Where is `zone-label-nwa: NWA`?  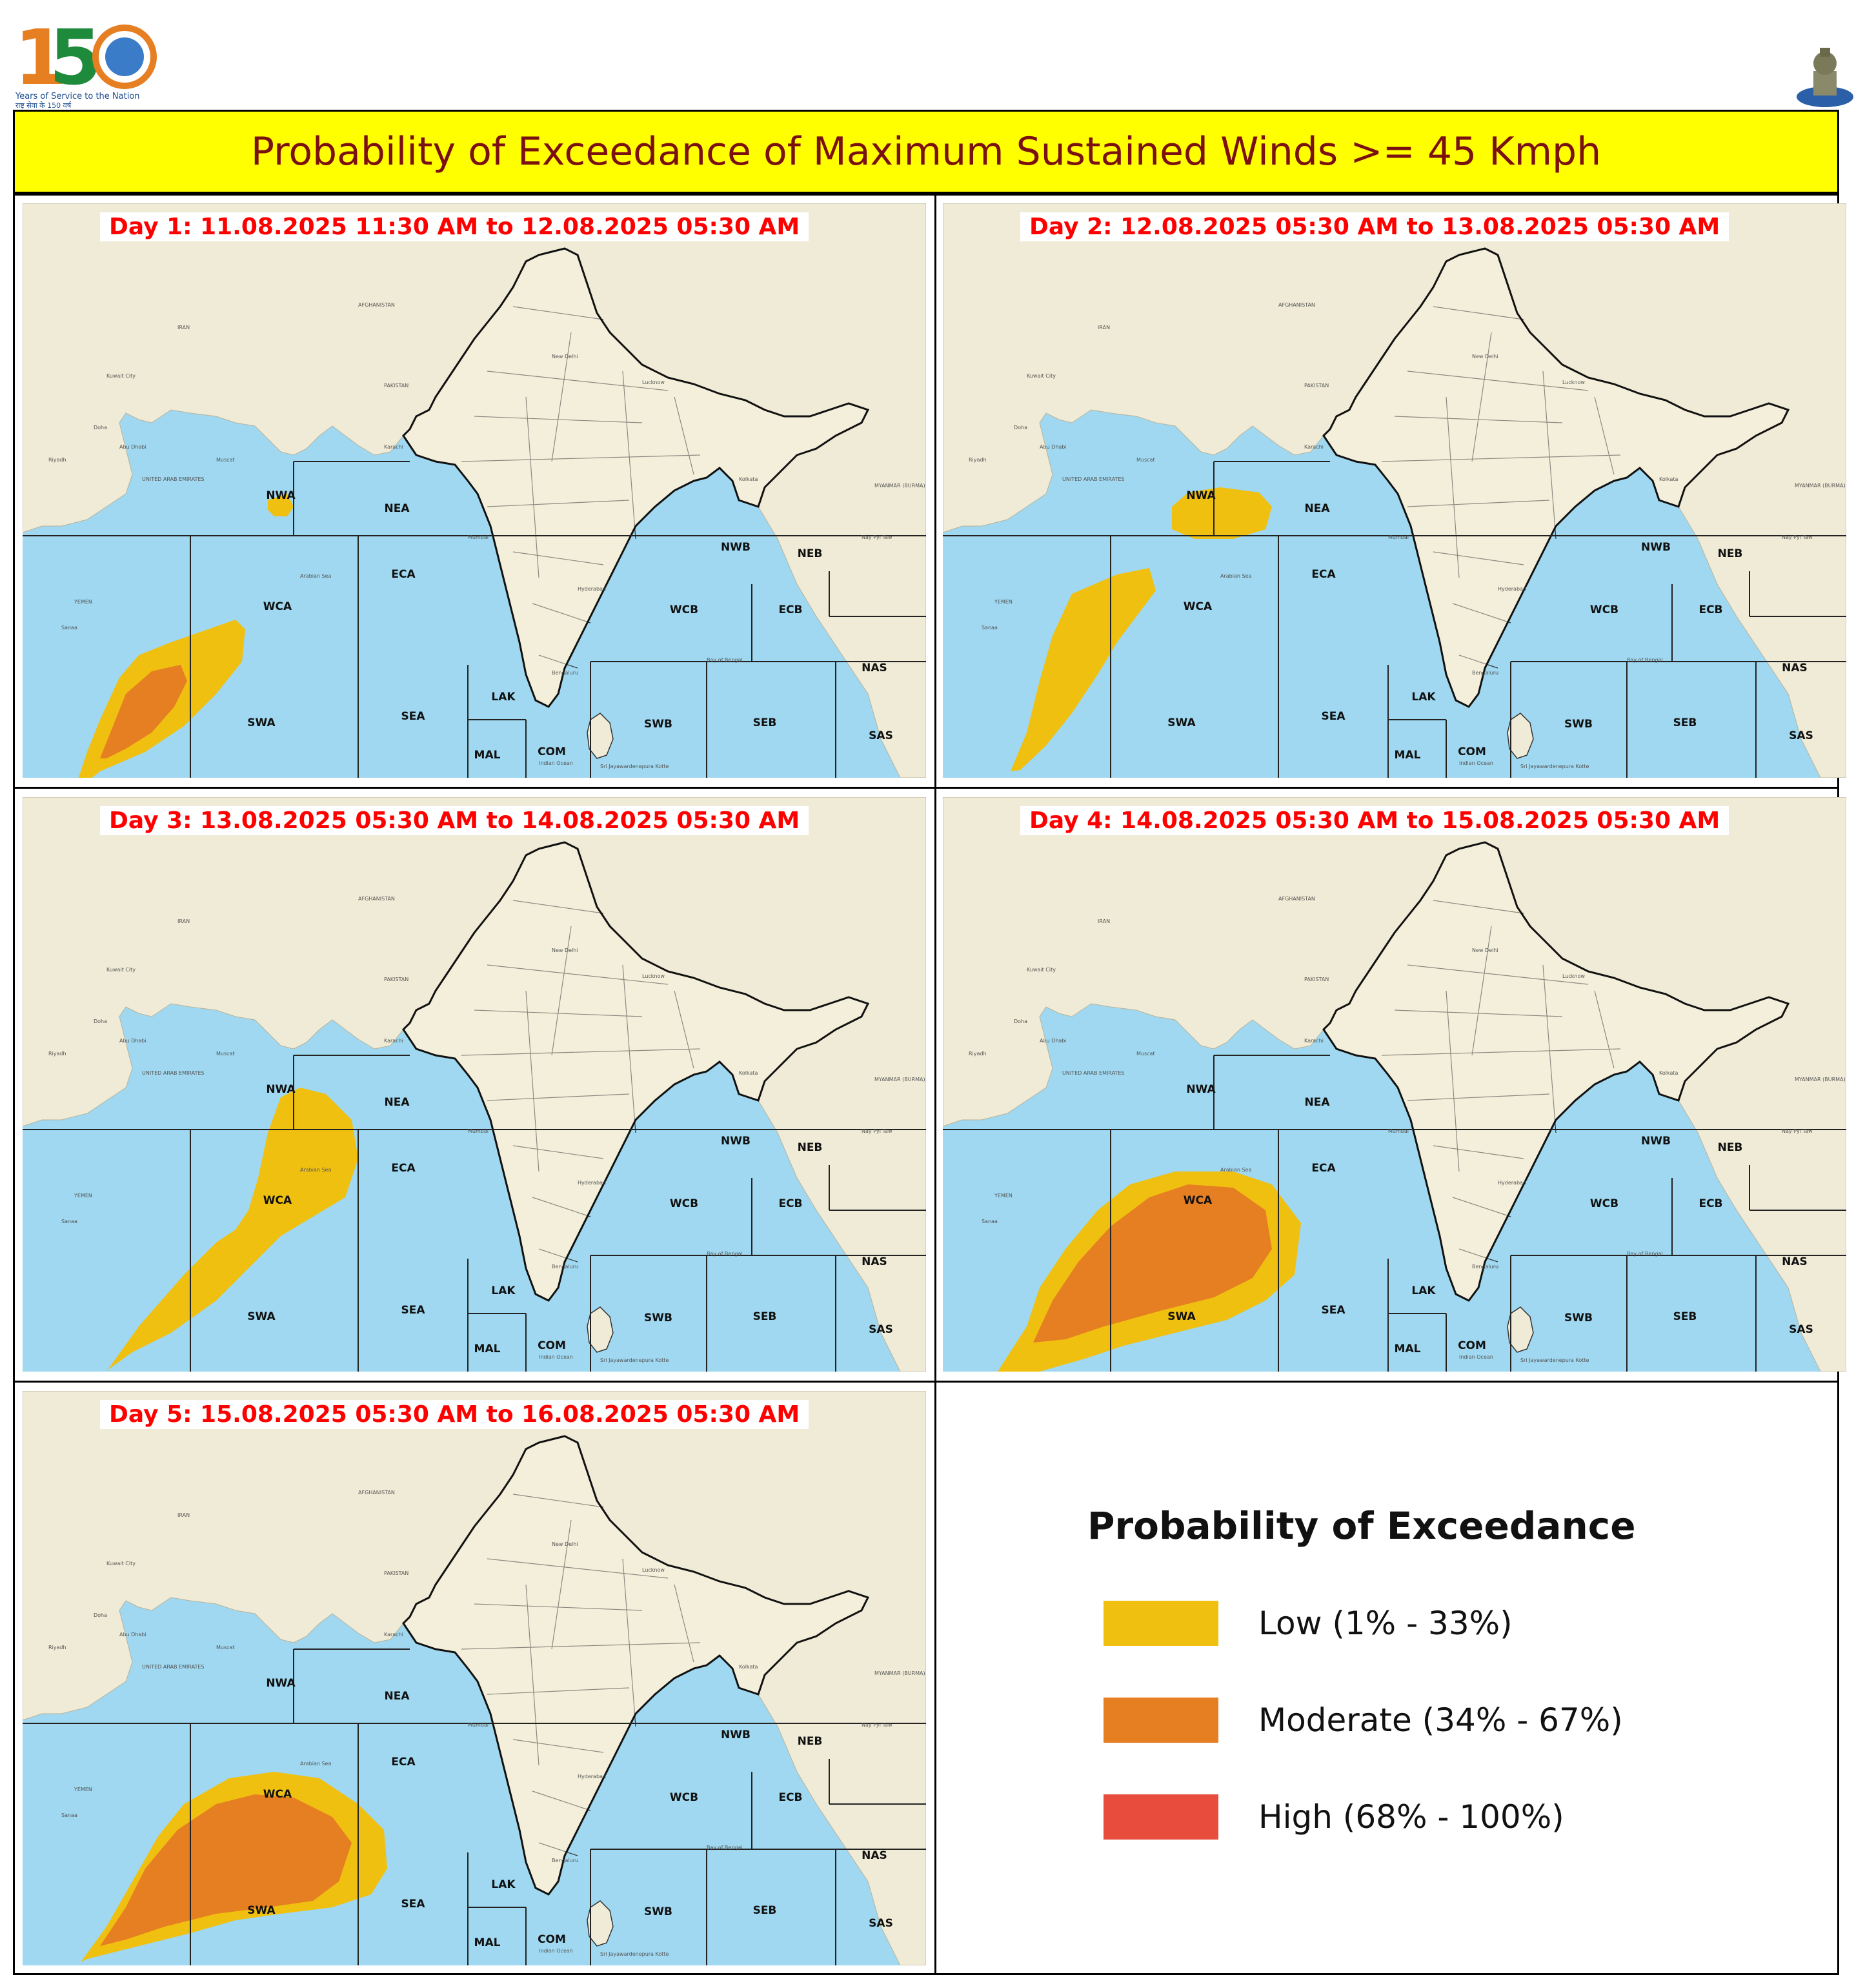 zone-label-nwa: NWA is located at coordinates (1201, 496).